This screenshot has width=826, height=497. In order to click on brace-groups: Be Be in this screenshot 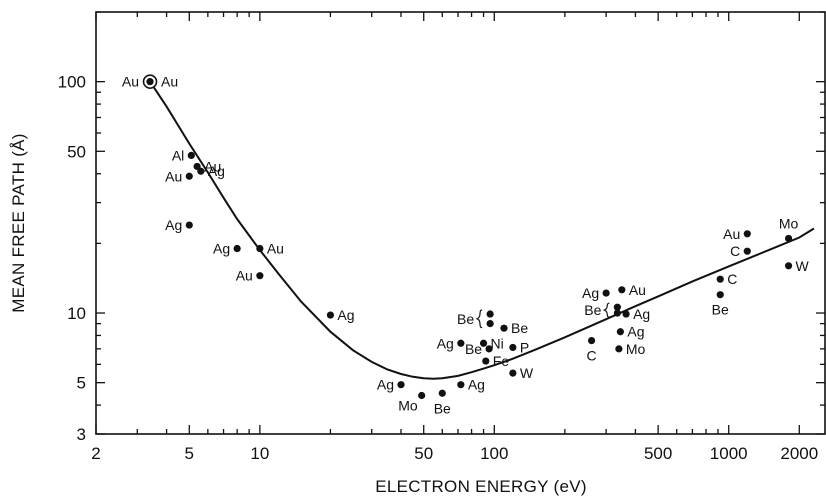, I will do `click(533, 315)`.